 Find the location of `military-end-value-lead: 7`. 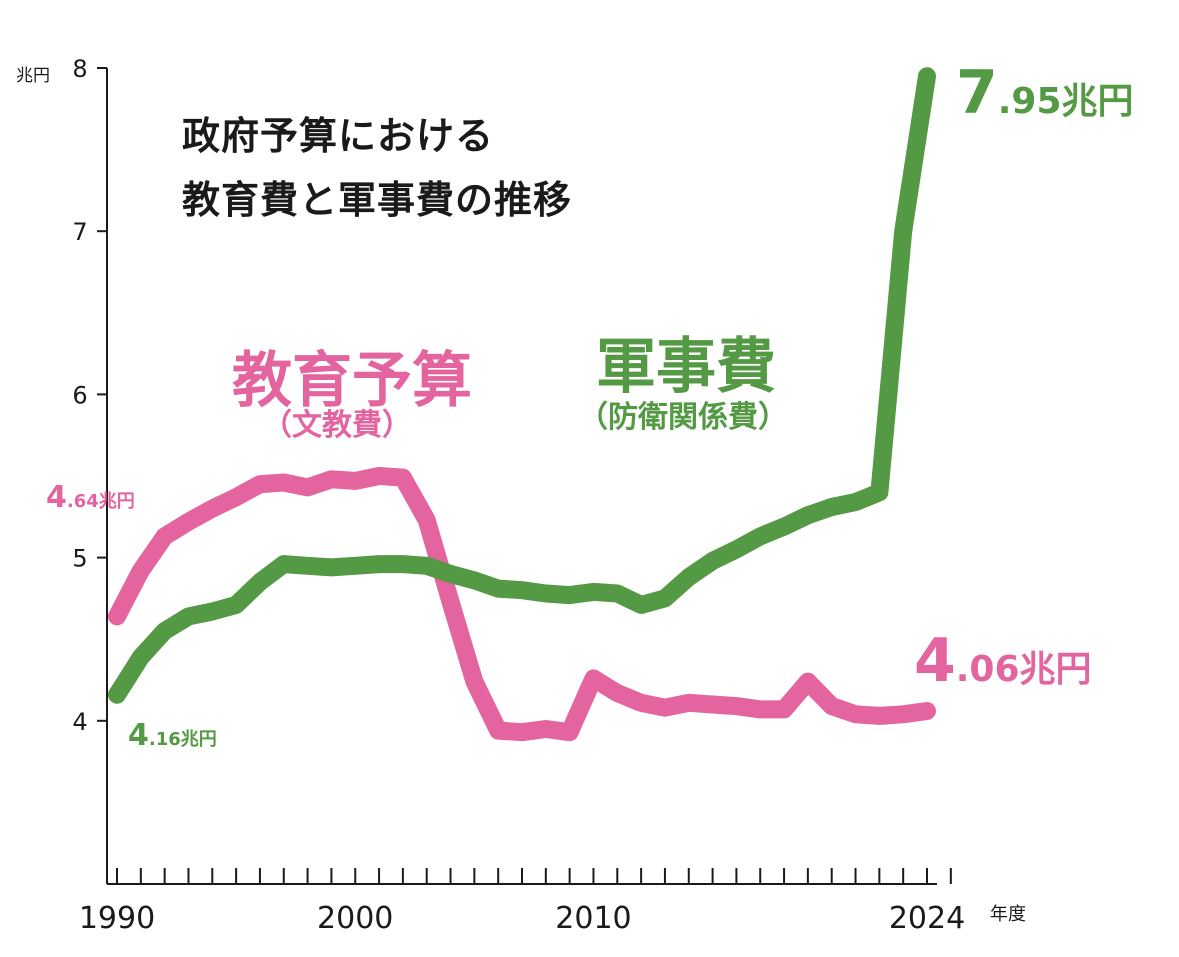

military-end-value-lead: 7 is located at coordinates (977, 93).